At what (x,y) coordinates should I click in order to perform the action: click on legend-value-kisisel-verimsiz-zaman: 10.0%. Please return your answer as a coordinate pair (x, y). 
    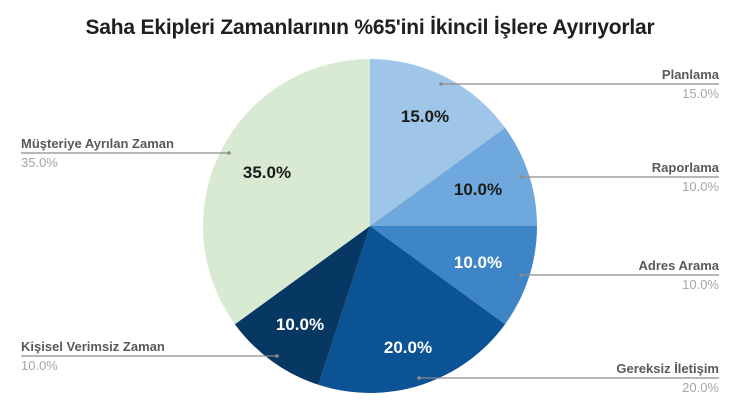
    Looking at the image, I should click on (39, 365).